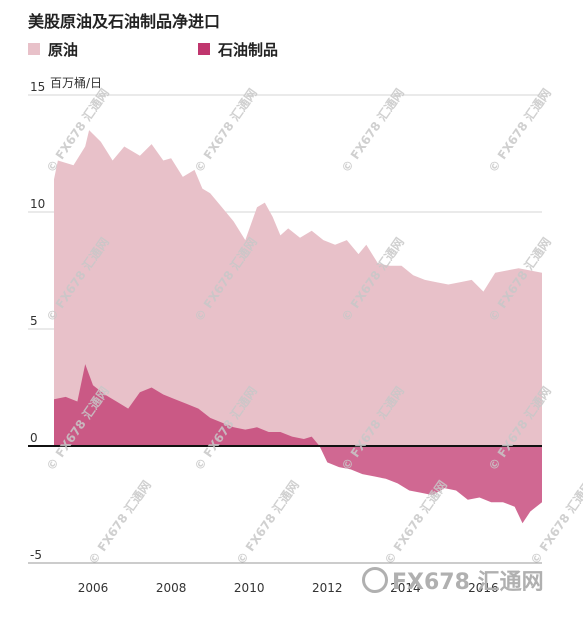  I want to click on brand-logo-text: FX678 汇通网, so click(468, 582).